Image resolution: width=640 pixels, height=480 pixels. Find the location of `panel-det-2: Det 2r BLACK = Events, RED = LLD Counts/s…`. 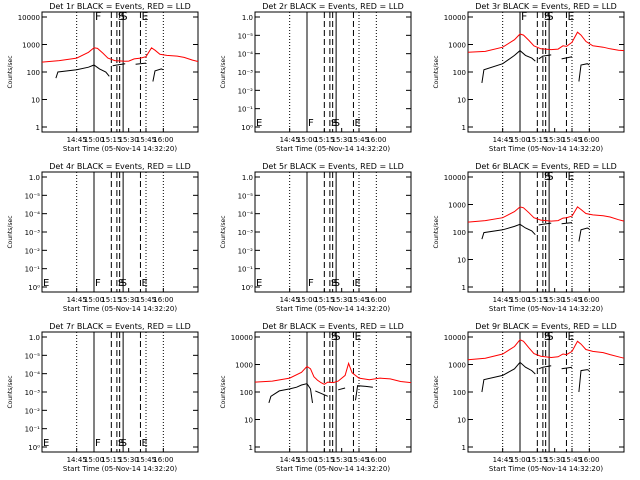

panel-det-2: Det 2r BLACK = Events, RED = LLD Counts/s… is located at coordinates (316, 77).